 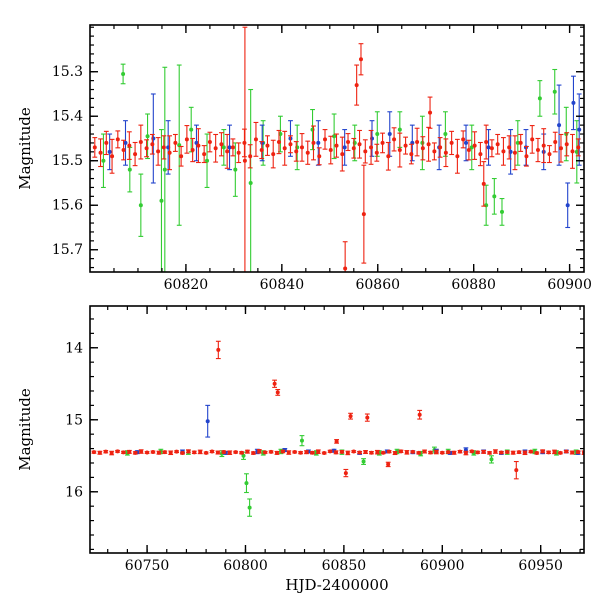 What do you see at coordinates (357, 429) in the screenshot?
I see `series-blue` at bounding box center [357, 429].